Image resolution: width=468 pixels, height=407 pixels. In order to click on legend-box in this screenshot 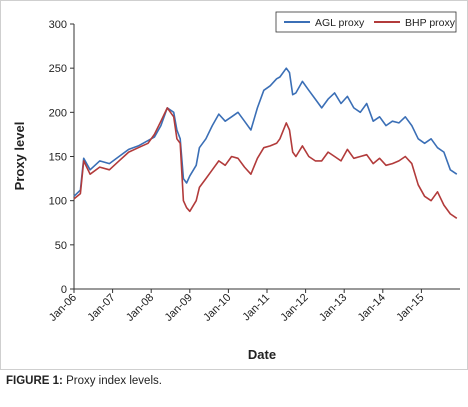, I will do `click(366, 22)`.